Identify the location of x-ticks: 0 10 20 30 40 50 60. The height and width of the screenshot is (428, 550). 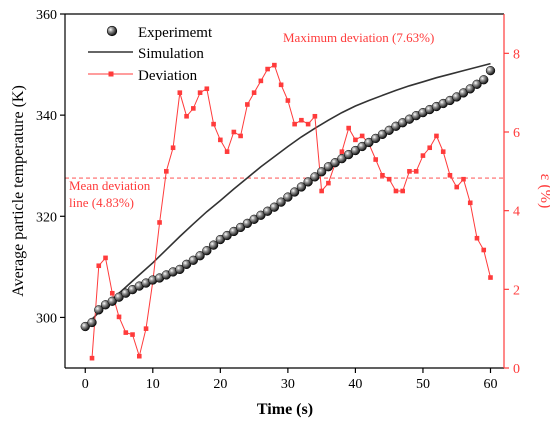
(289, 380).